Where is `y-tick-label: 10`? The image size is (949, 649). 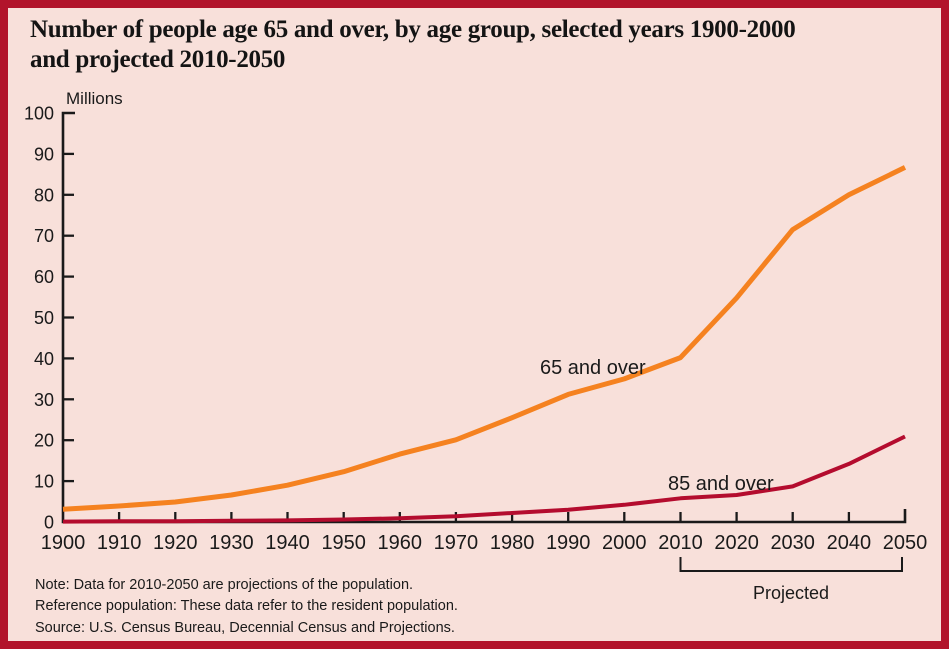 y-tick-label: 10 is located at coordinates (44, 482).